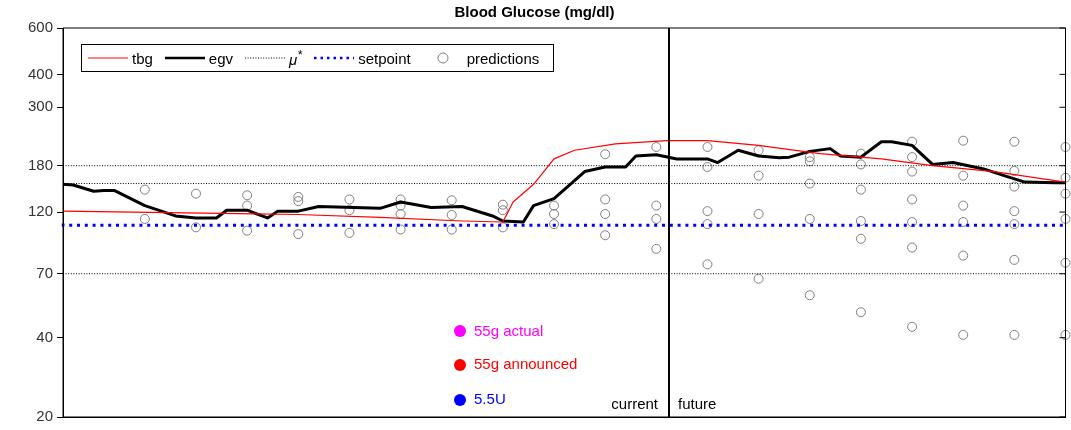 The image size is (1071, 430). I want to click on legend-label: μ$^{*}$, so click(296, 58).